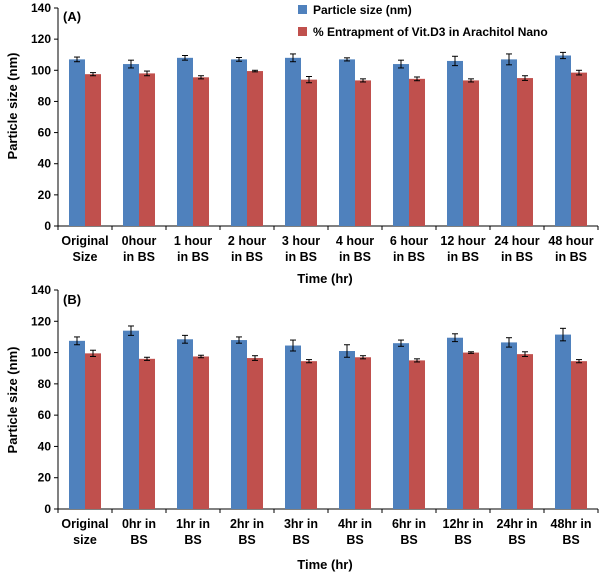 This screenshot has height=575, width=600. What do you see at coordinates (516, 249) in the screenshot?
I see `panel-a-category-label: 24 hour in BS` at bounding box center [516, 249].